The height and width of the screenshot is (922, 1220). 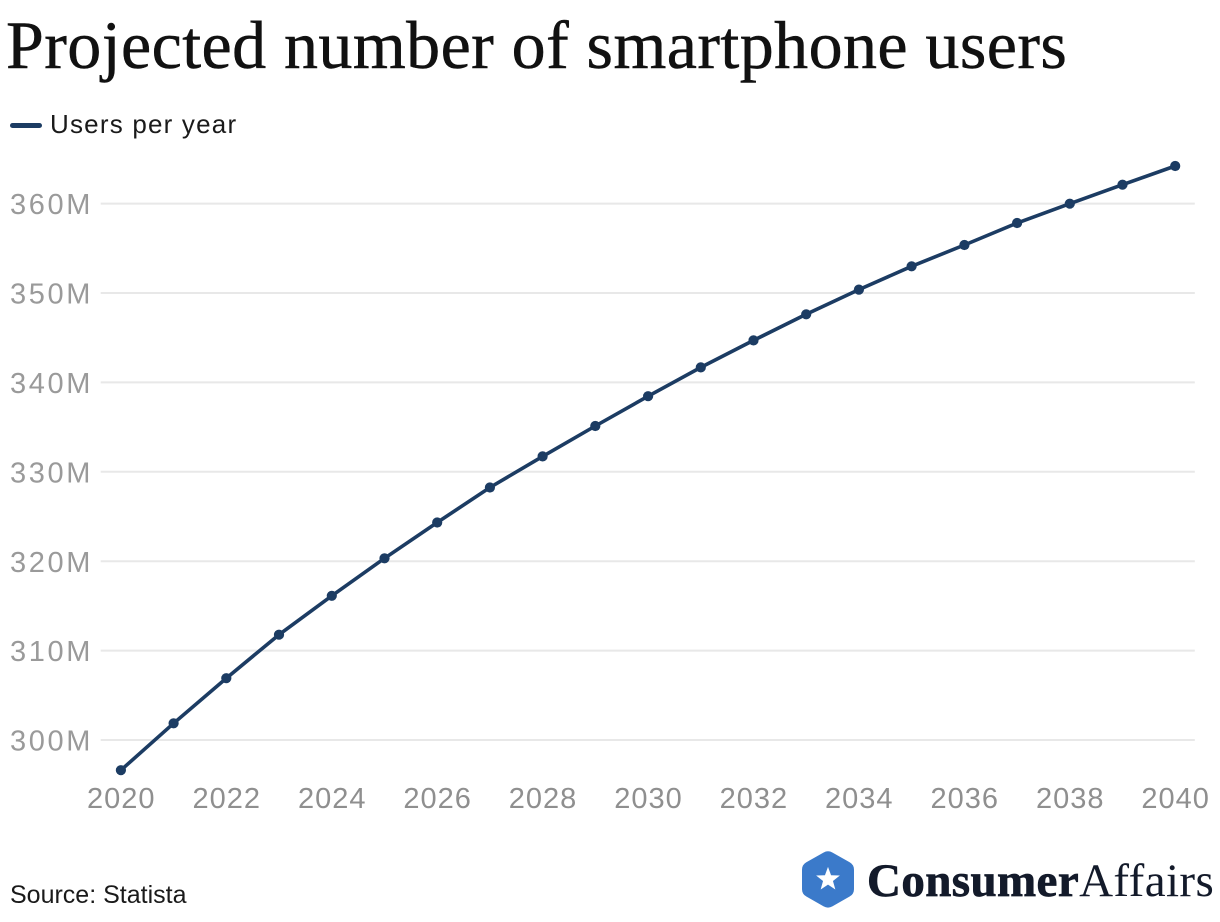 What do you see at coordinates (1175, 799) in the screenshot?
I see `svg-text: 2040` at bounding box center [1175, 799].